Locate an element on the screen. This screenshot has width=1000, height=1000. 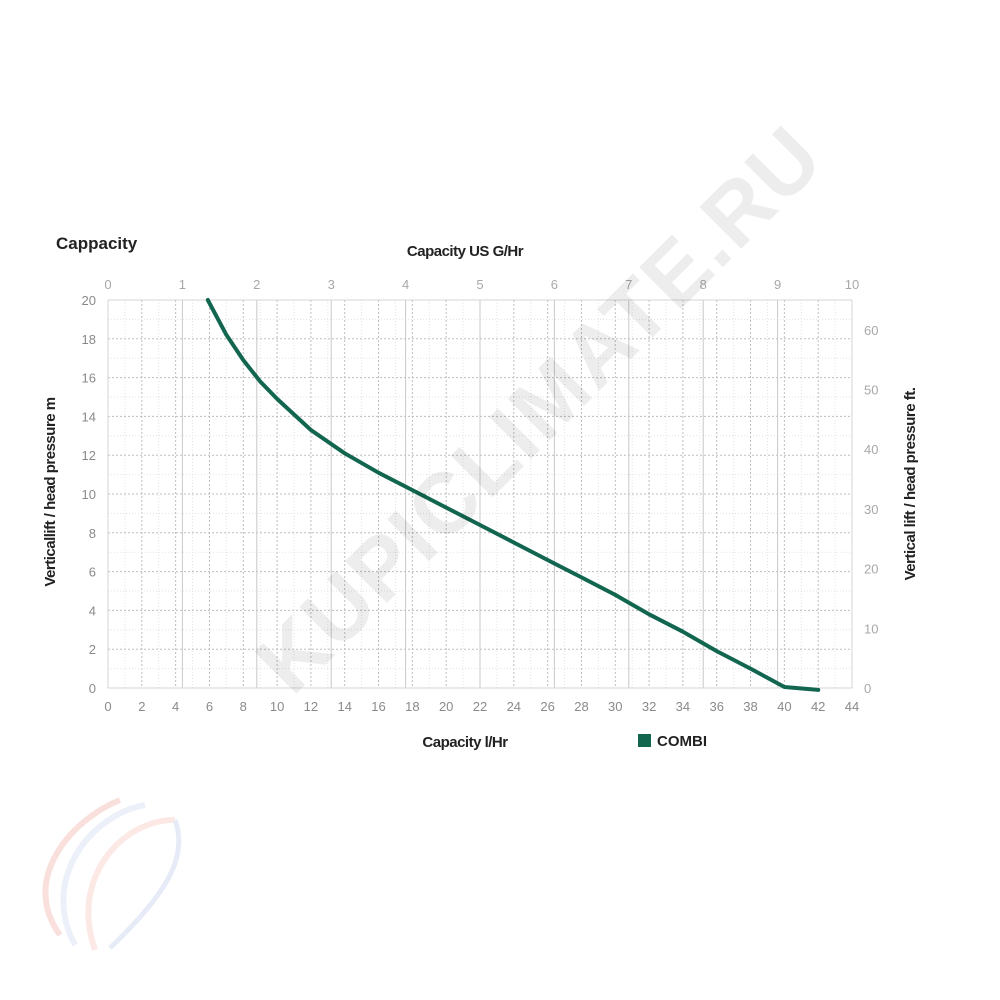
y2-tick-label: 40 is located at coordinates (871, 449).